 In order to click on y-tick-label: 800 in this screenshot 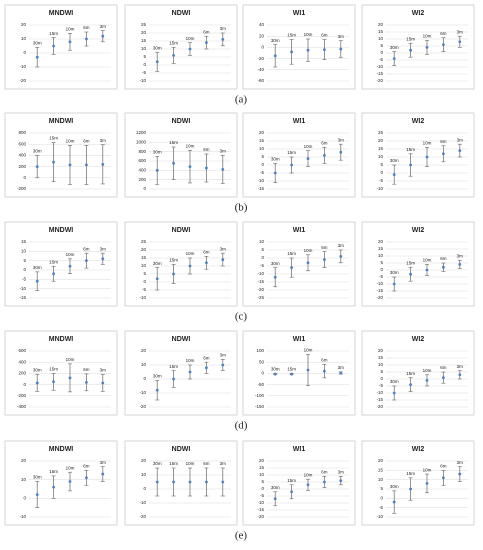, I will do `click(22, 132)`.